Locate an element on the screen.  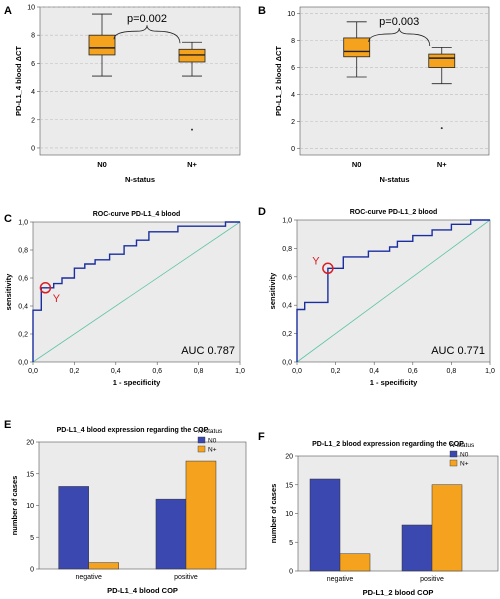
legend-swatch-nplus is located at coordinates (453, 463).